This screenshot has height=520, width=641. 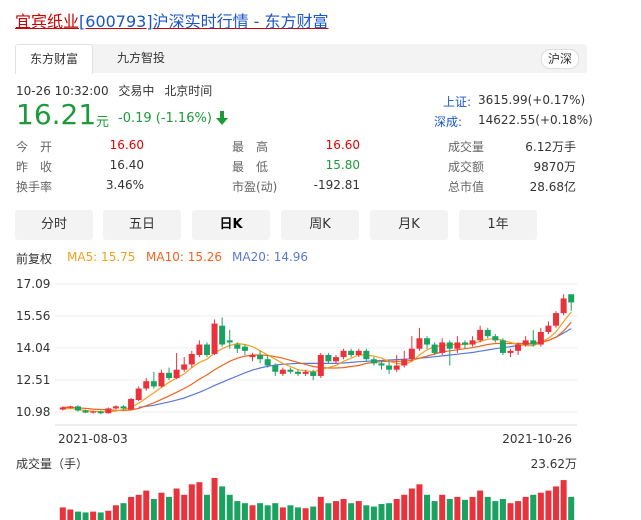 I want to click on period-button-5day: 五日, so click(x=142, y=225).